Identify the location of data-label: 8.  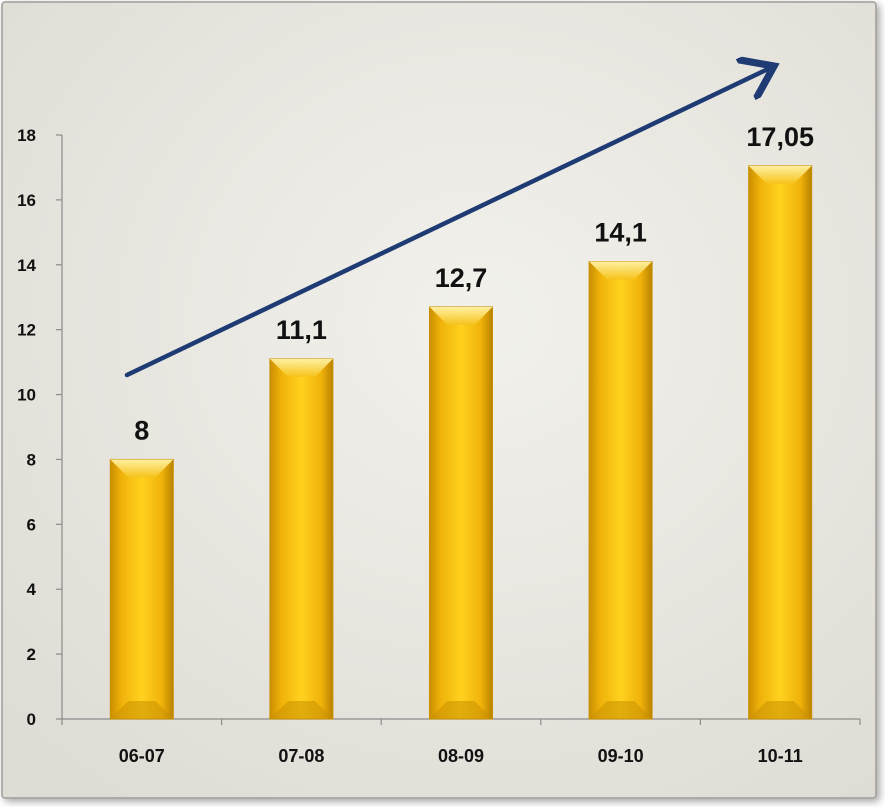
(141, 430).